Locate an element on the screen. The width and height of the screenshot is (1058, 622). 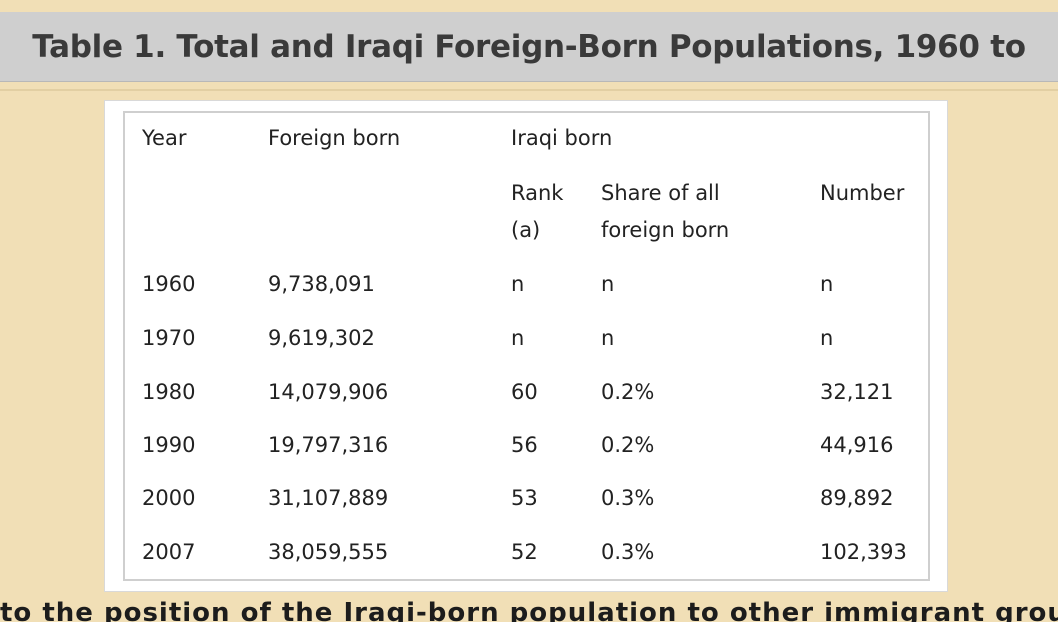
header-rank-note: (a) is located at coordinates (526, 230).